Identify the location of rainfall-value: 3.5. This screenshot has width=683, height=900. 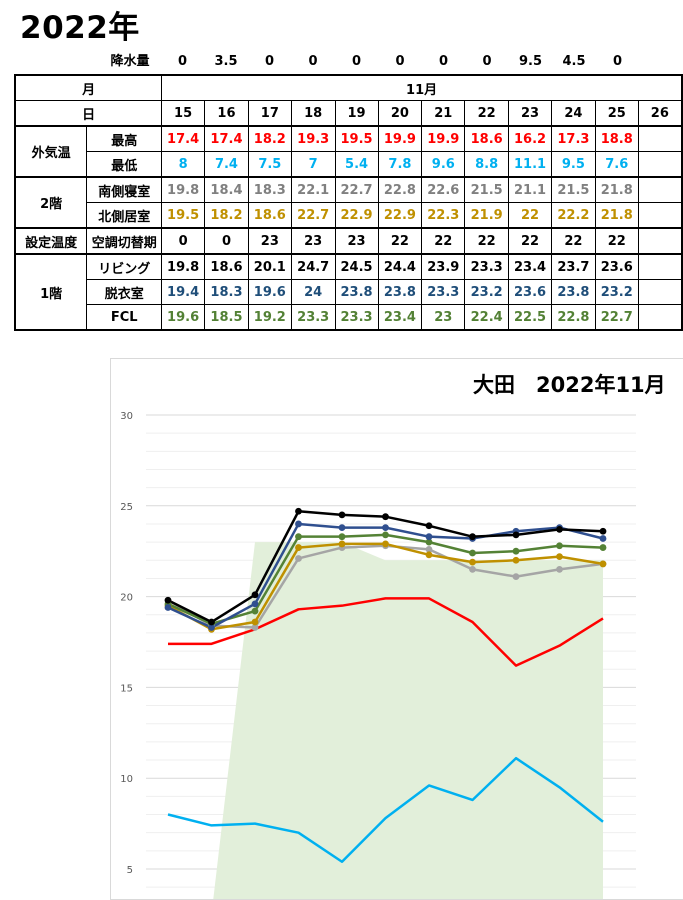
(226, 61).